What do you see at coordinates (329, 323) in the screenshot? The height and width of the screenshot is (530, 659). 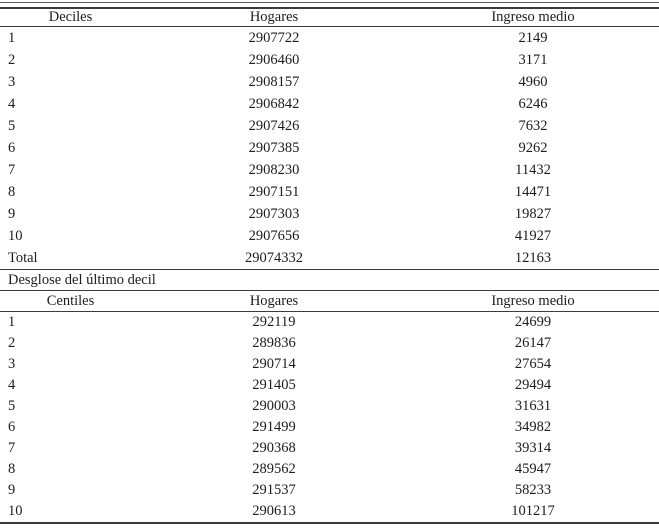 I see `table-row: 1 292119 24699` at bounding box center [329, 323].